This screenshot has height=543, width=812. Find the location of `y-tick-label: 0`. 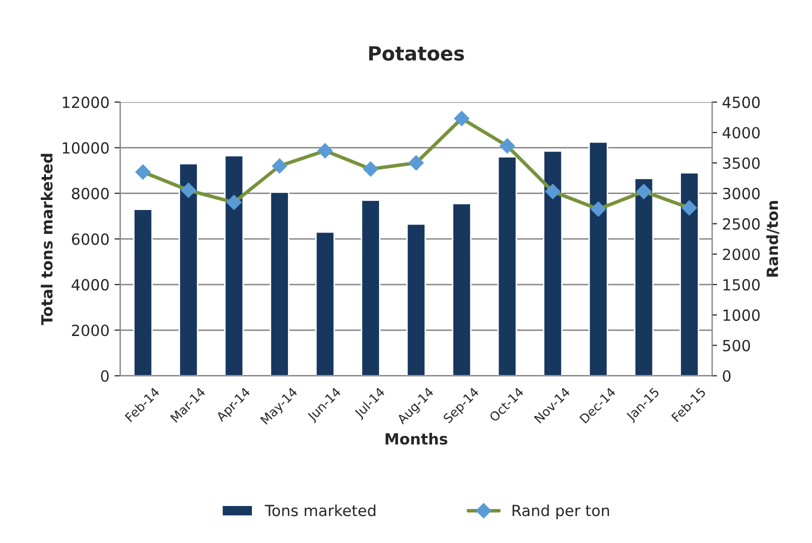

y-tick-label: 0 is located at coordinates (105, 376).